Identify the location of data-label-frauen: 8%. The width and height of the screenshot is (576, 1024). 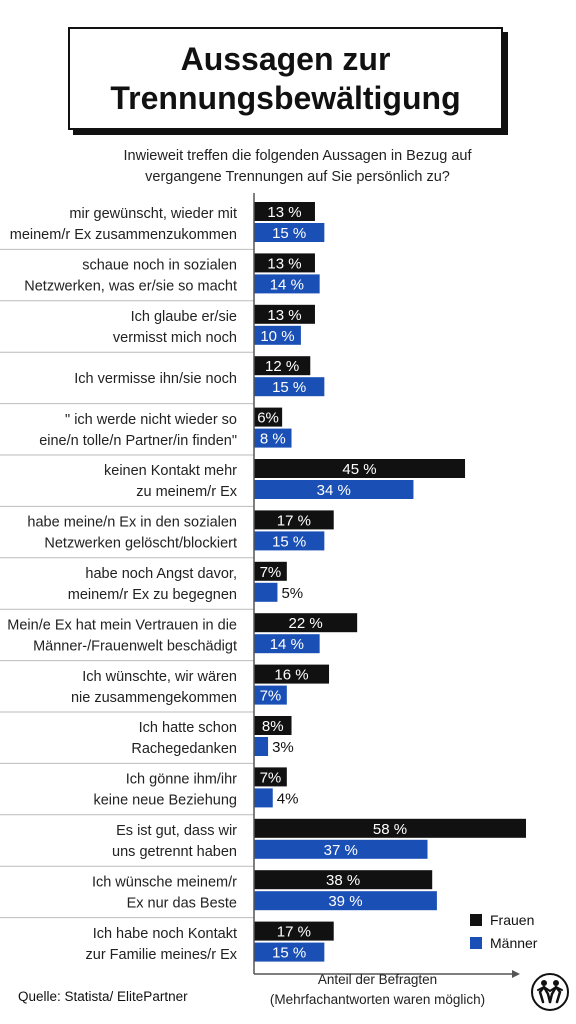
(273, 726).